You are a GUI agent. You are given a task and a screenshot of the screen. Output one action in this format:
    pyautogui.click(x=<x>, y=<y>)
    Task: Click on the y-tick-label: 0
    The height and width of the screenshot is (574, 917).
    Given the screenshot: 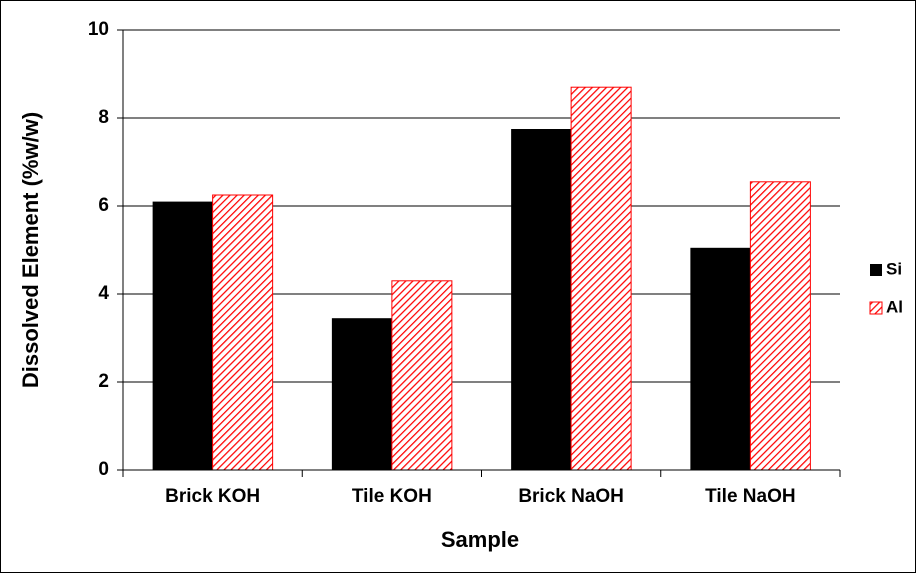 What is the action you would take?
    pyautogui.click(x=103, y=469)
    